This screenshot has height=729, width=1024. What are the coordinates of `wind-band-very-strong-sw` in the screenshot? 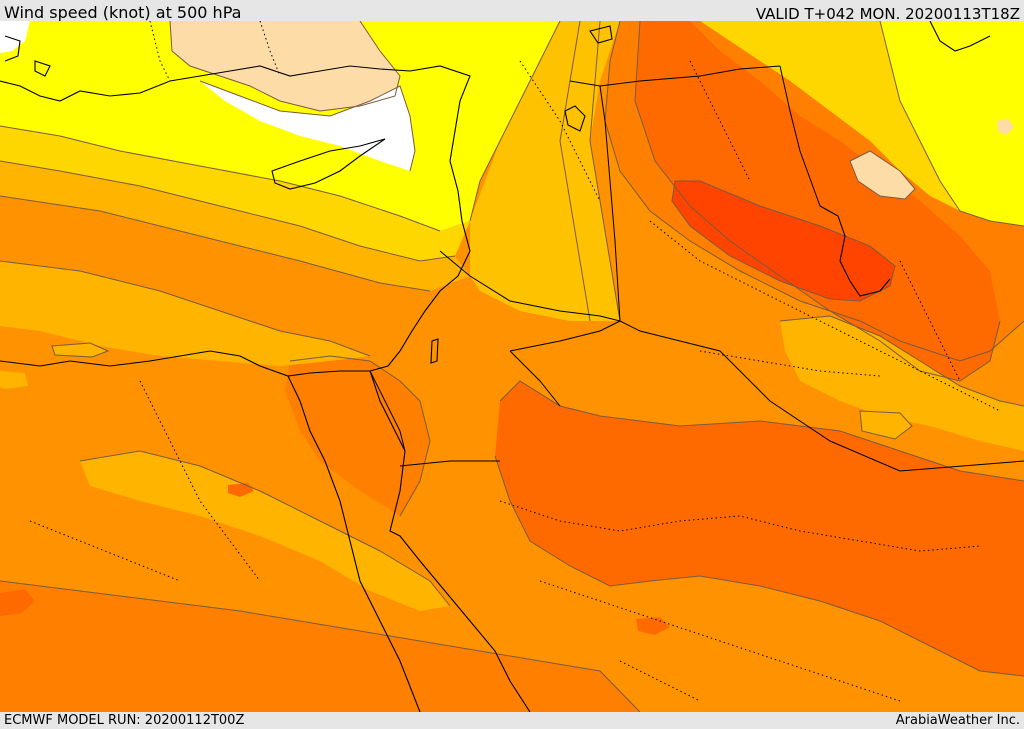 It's located at (320, 646).